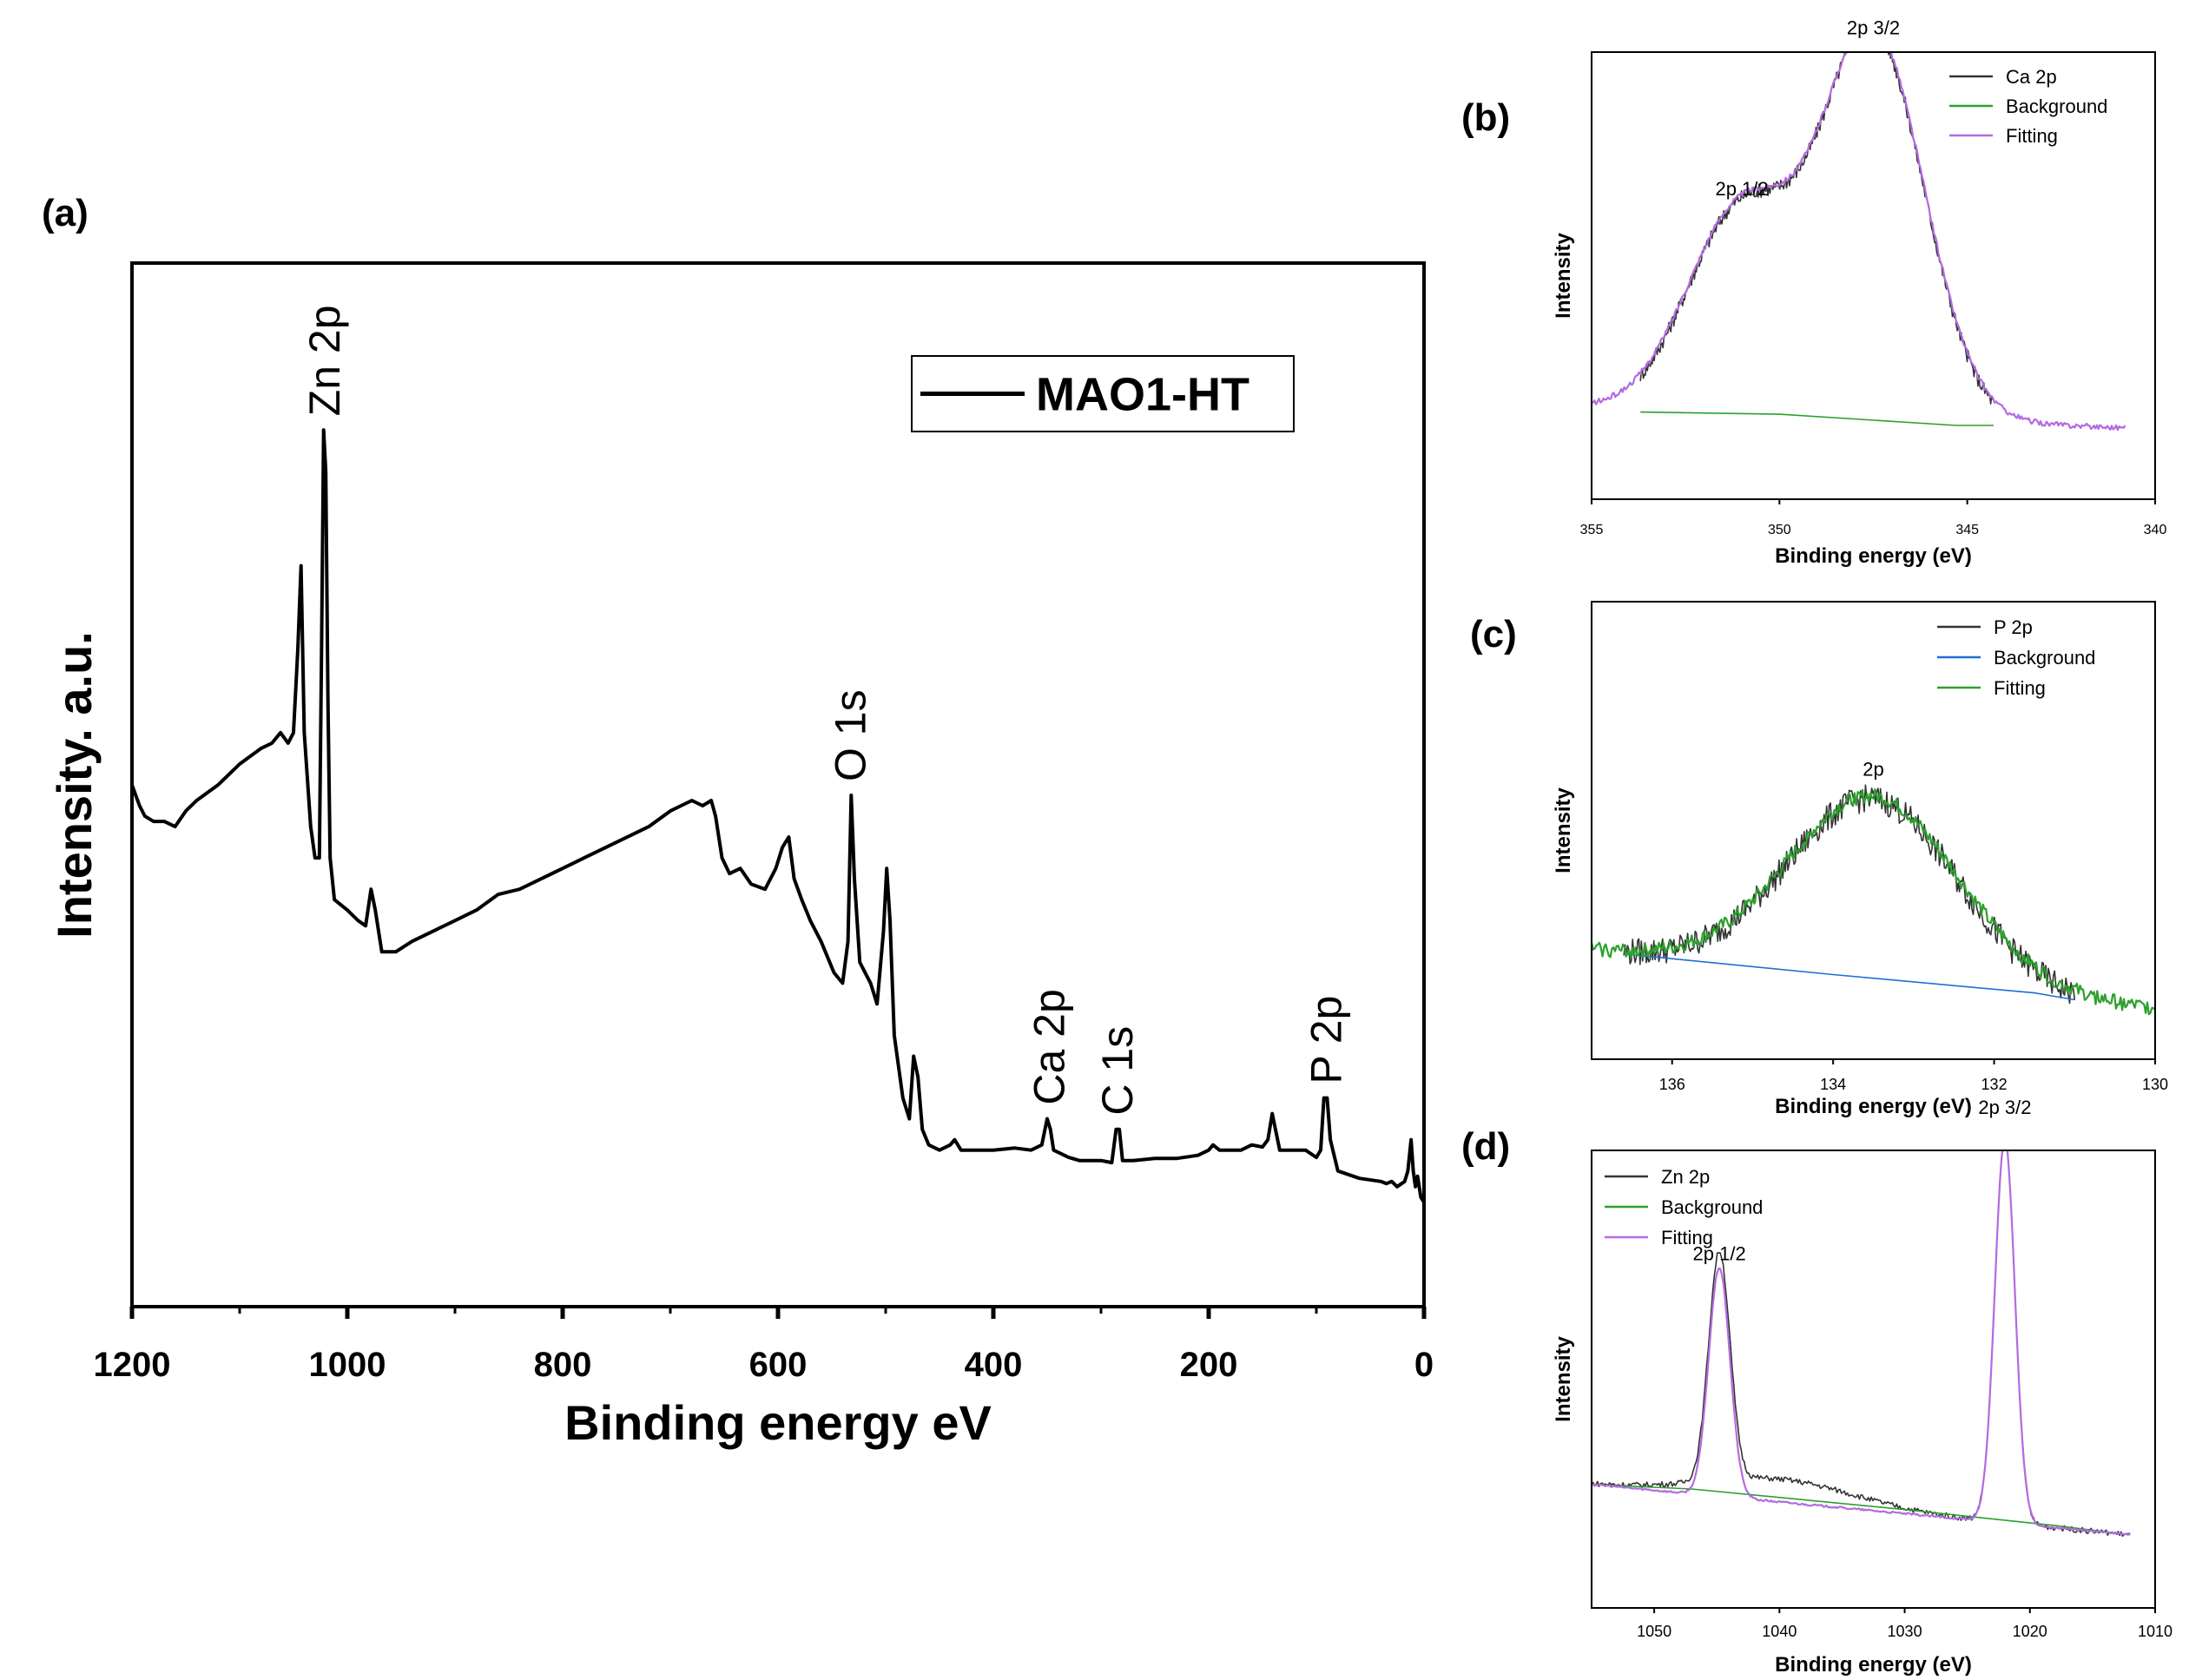 The height and width of the screenshot is (1680, 2189). I want to click on series-line-c-p-2p, so click(1849, 894).